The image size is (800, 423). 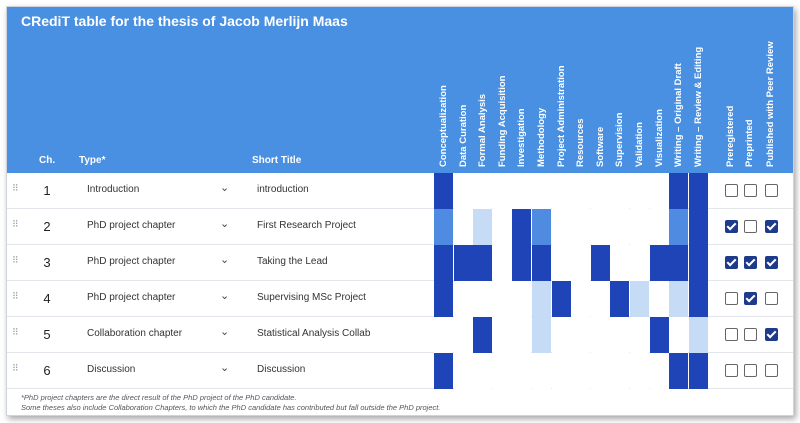 I want to click on chapter-type-select: Introduction, so click(x=113, y=189).